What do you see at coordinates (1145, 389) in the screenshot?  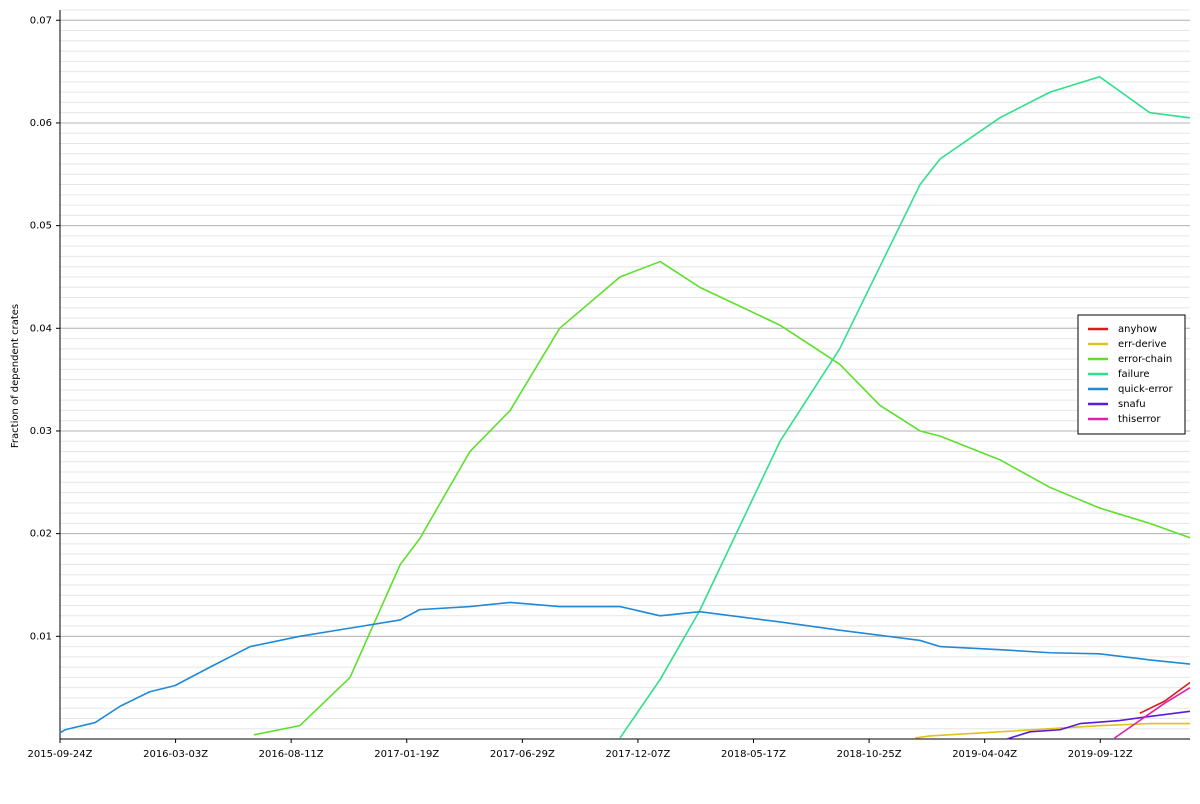 I see `legend-label: quick-error` at bounding box center [1145, 389].